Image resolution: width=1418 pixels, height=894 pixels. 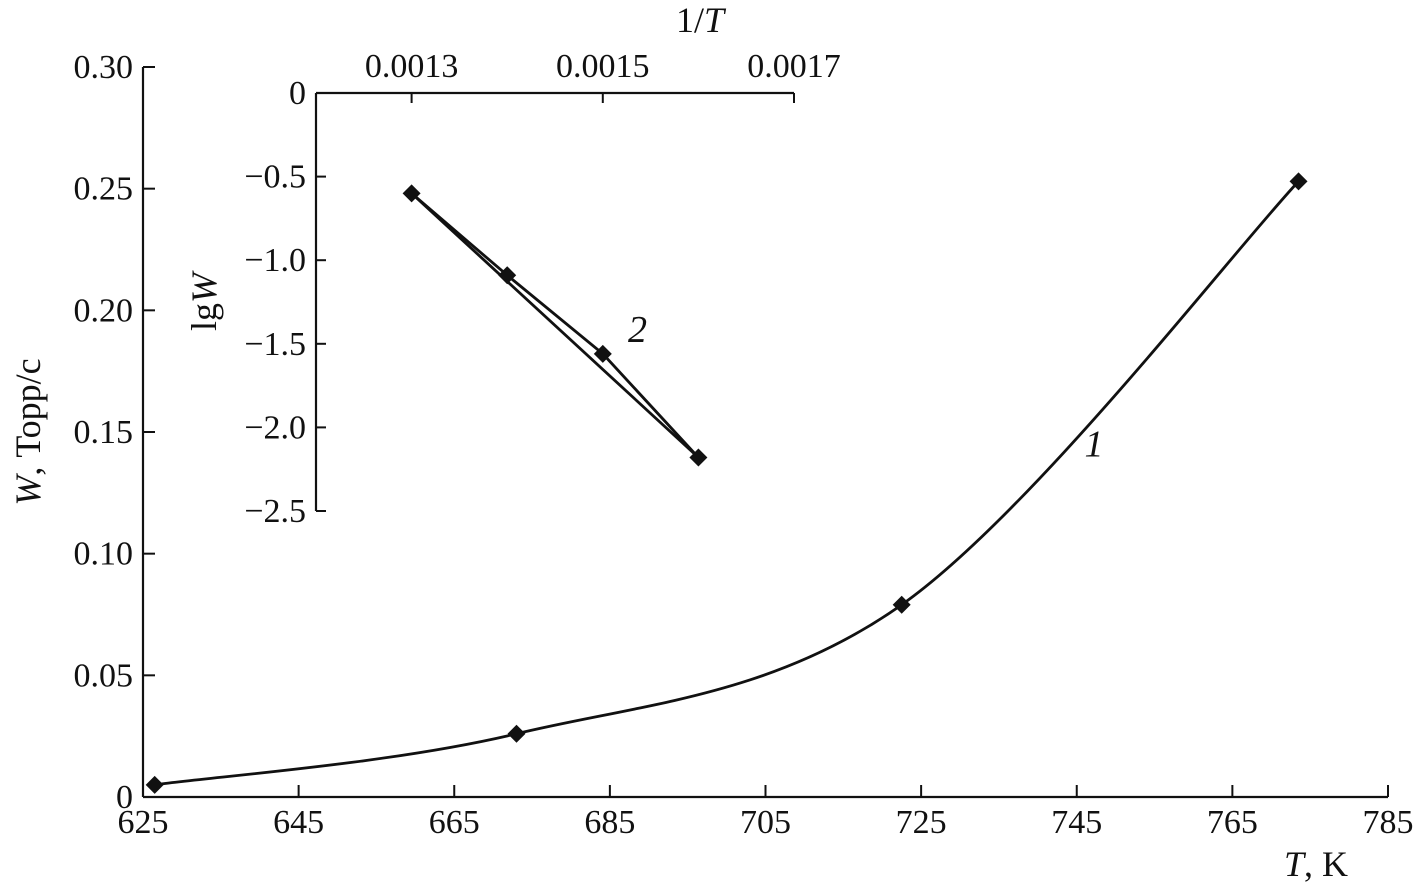 What do you see at coordinates (1316, 864) in the screenshot?
I see `x-axis-title: T, K` at bounding box center [1316, 864].